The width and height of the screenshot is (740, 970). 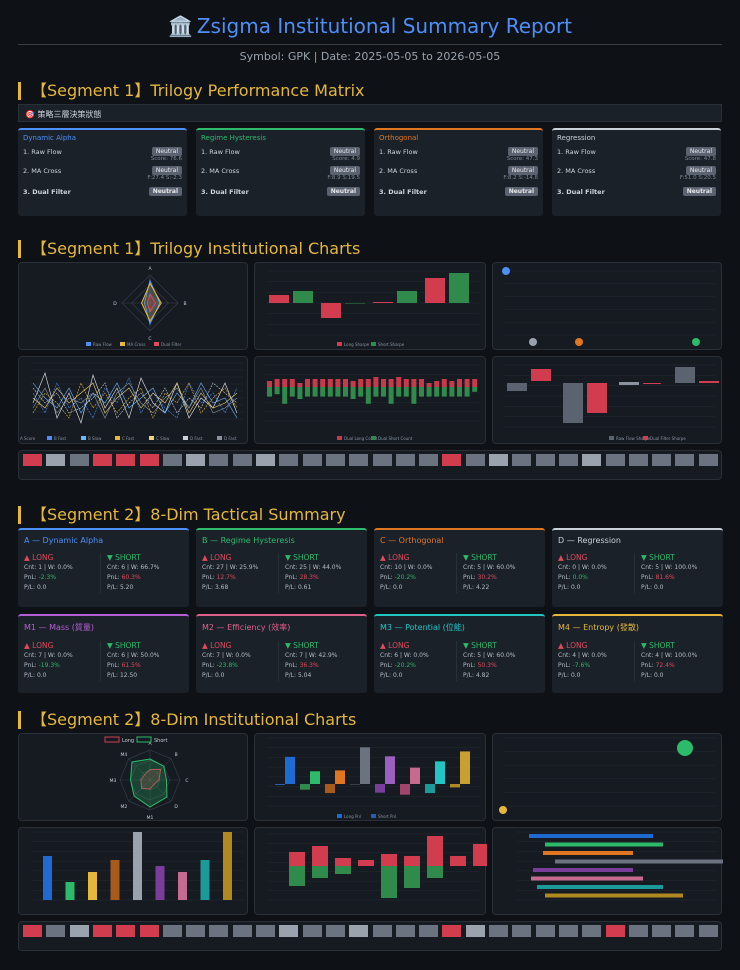 What do you see at coordinates (665, 577) in the screenshot?
I see `short-pnl-value: 81.6%` at bounding box center [665, 577].